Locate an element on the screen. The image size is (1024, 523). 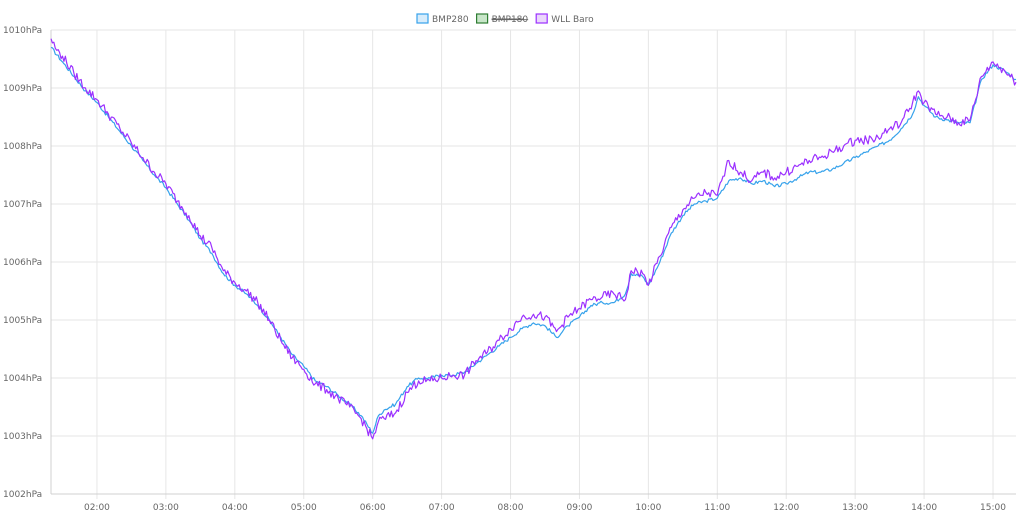
legend: BMP280 BMP180 WLL Baro is located at coordinates (505, 19).